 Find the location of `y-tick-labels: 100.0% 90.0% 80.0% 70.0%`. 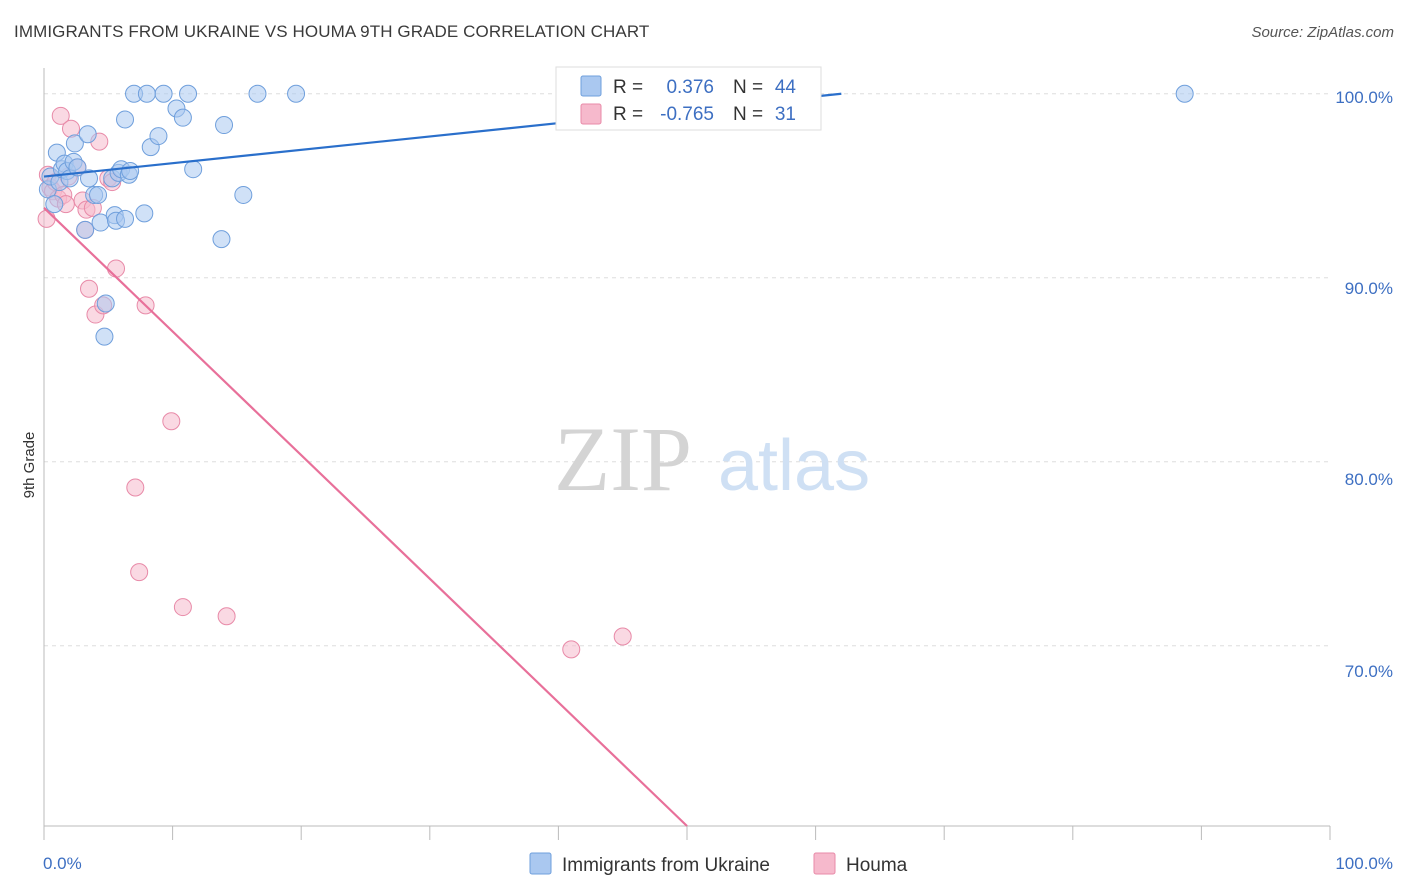

y-tick-labels: 100.0% 90.0% 80.0% 70.0% is located at coordinates (1364, 384).